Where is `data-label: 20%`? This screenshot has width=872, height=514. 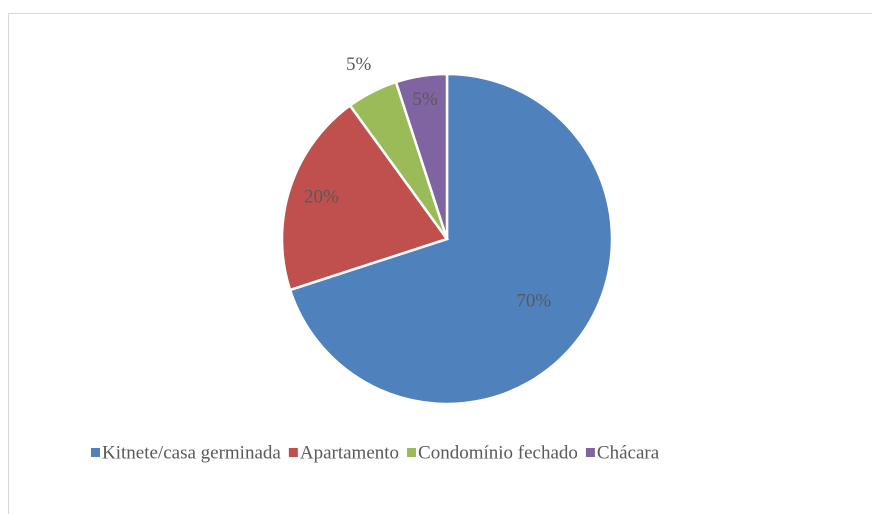
data-label: 20% is located at coordinates (321, 197).